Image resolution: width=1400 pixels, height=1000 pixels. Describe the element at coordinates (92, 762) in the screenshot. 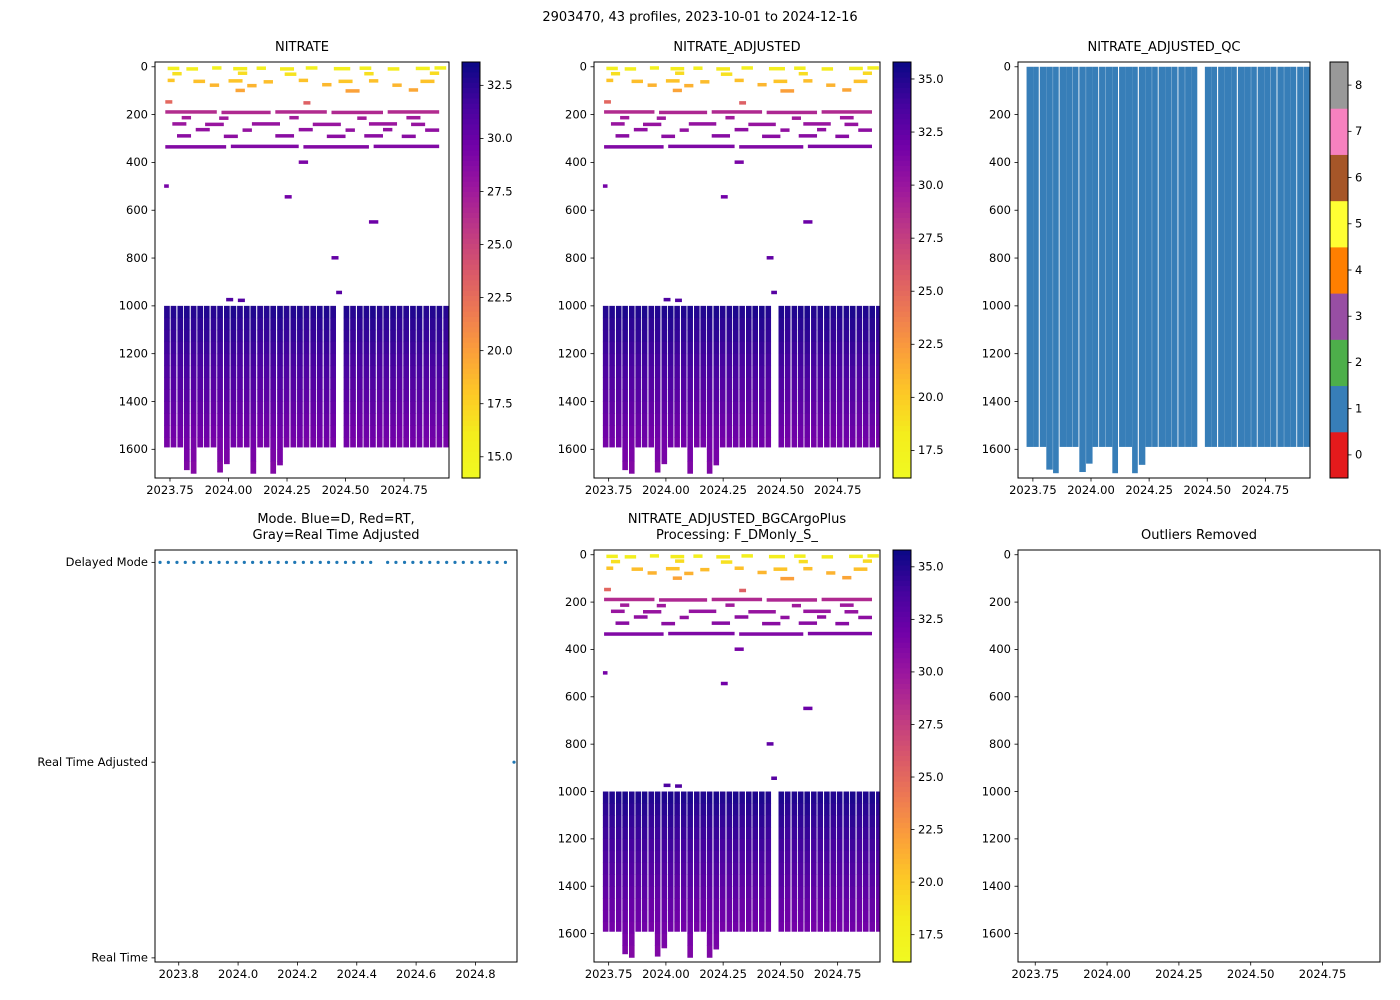

I see `svg-text: Real Time Adjusted` at that location.